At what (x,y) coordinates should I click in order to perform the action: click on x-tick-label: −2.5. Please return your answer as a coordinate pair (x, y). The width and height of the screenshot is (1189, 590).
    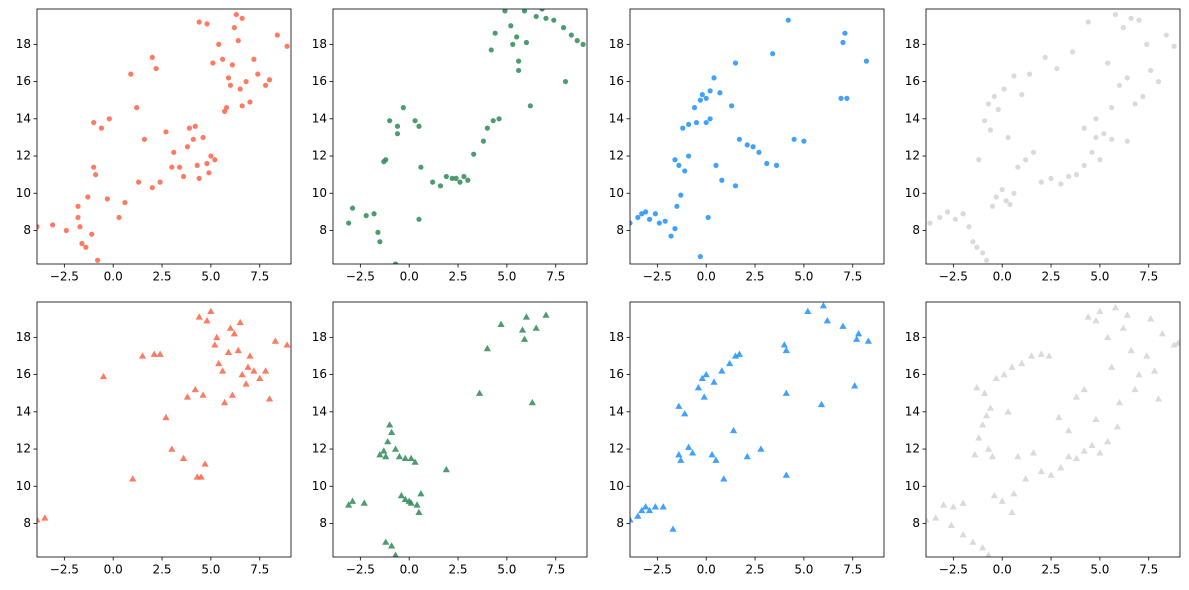
    Looking at the image, I should click on (657, 570).